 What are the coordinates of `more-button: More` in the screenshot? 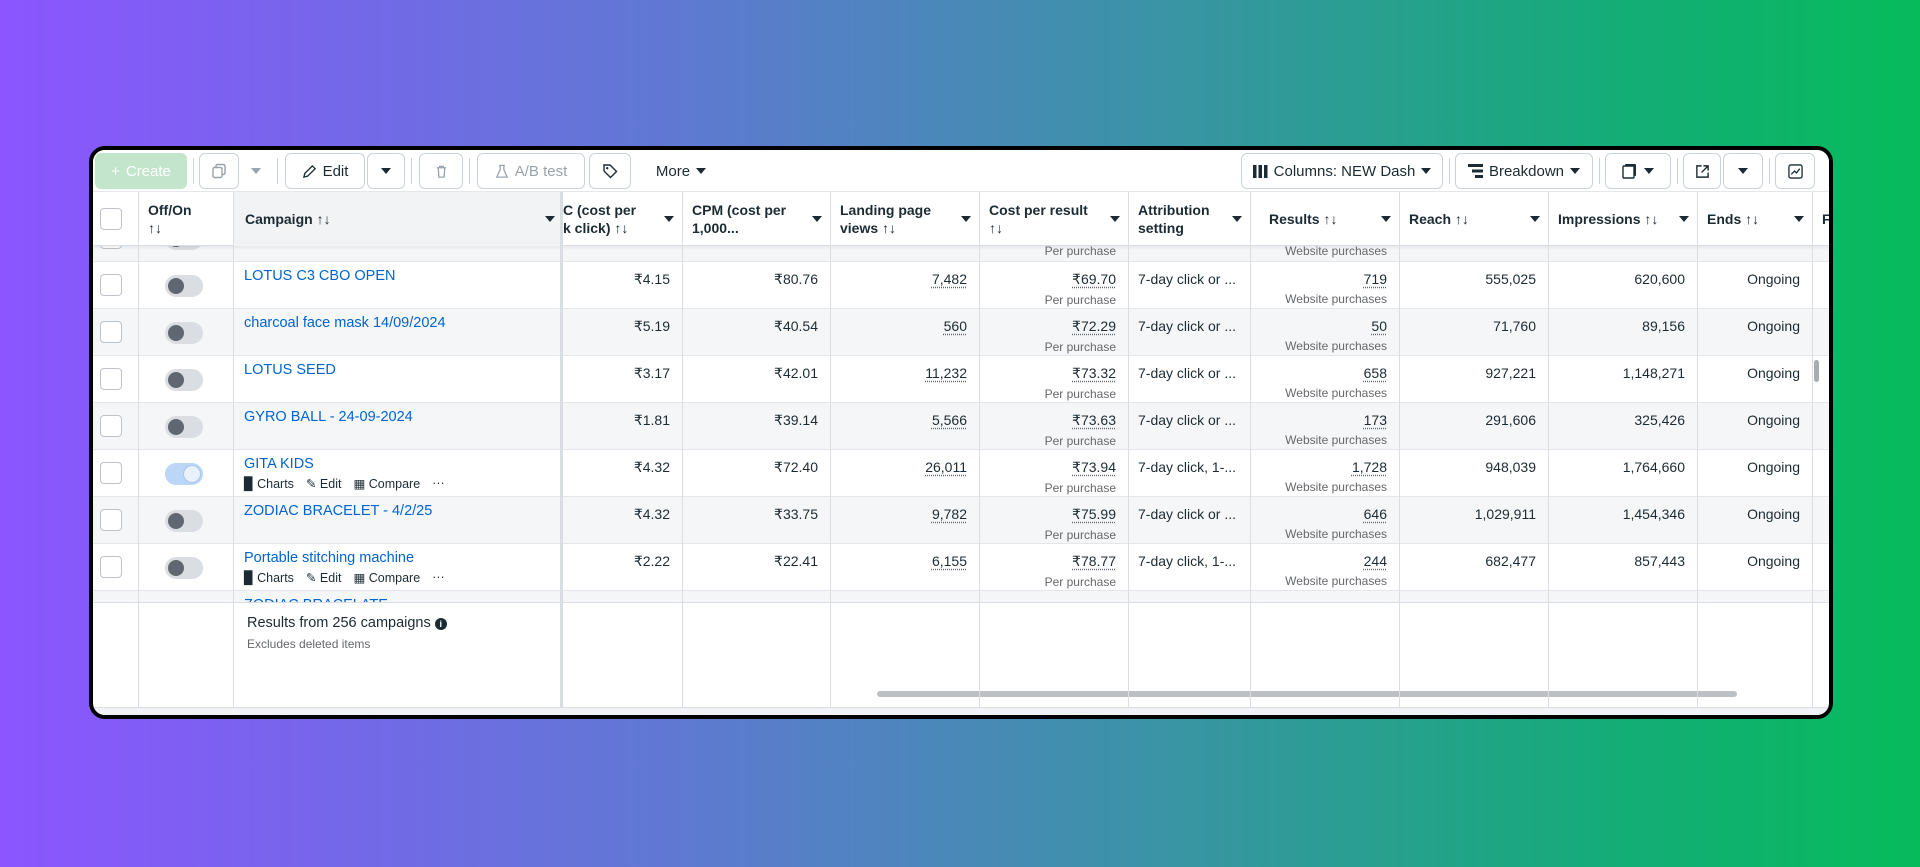 It's located at (681, 171).